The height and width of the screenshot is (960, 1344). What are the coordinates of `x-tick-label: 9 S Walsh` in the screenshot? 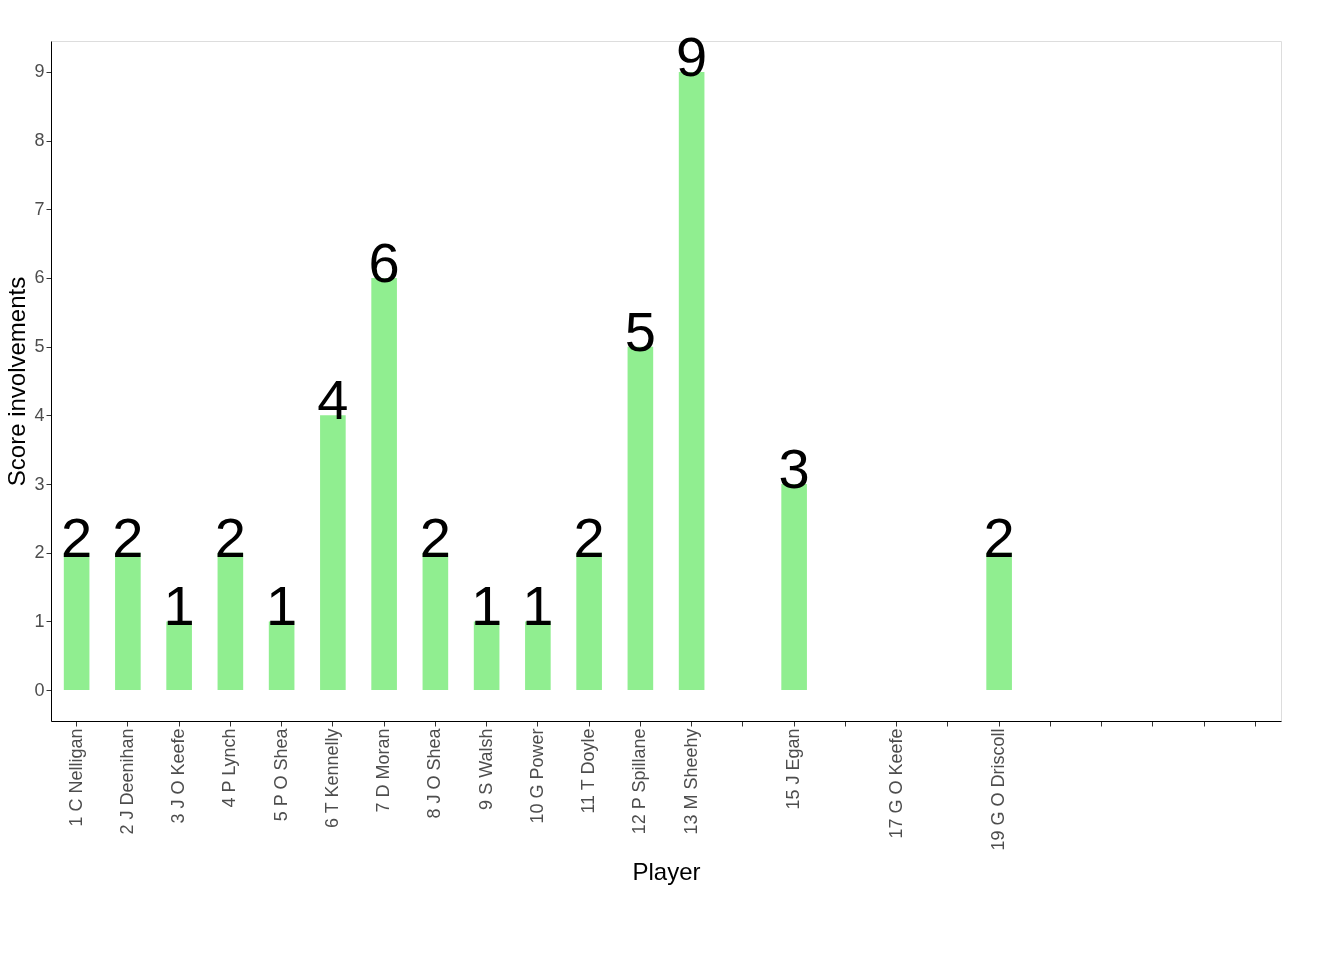 It's located at (485, 769).